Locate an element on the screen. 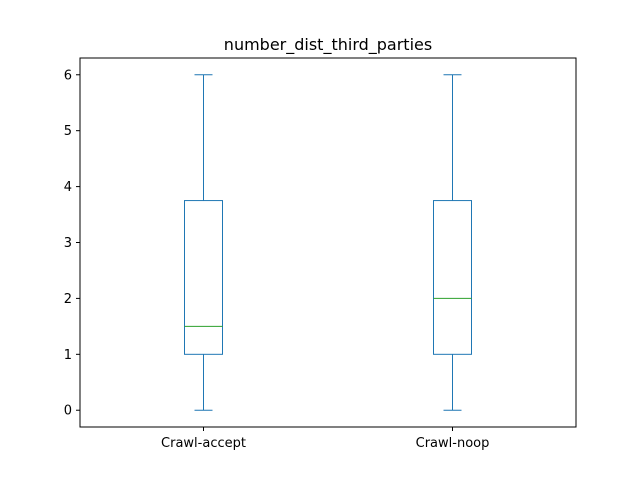  y-tick-label: 0 is located at coordinates (68, 411).